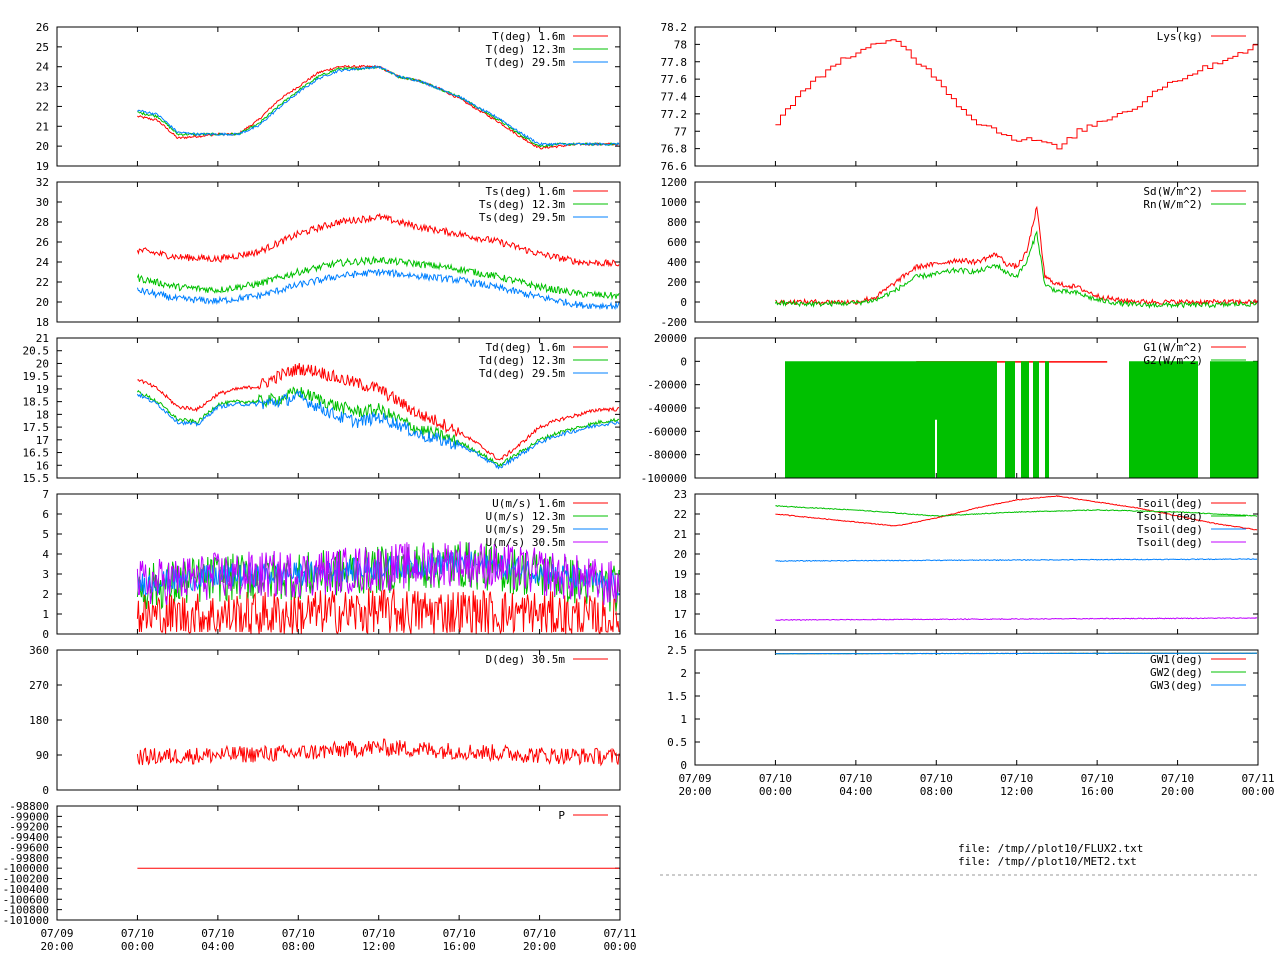  I want to click on y-tick-label: 21, so click(42, 126).